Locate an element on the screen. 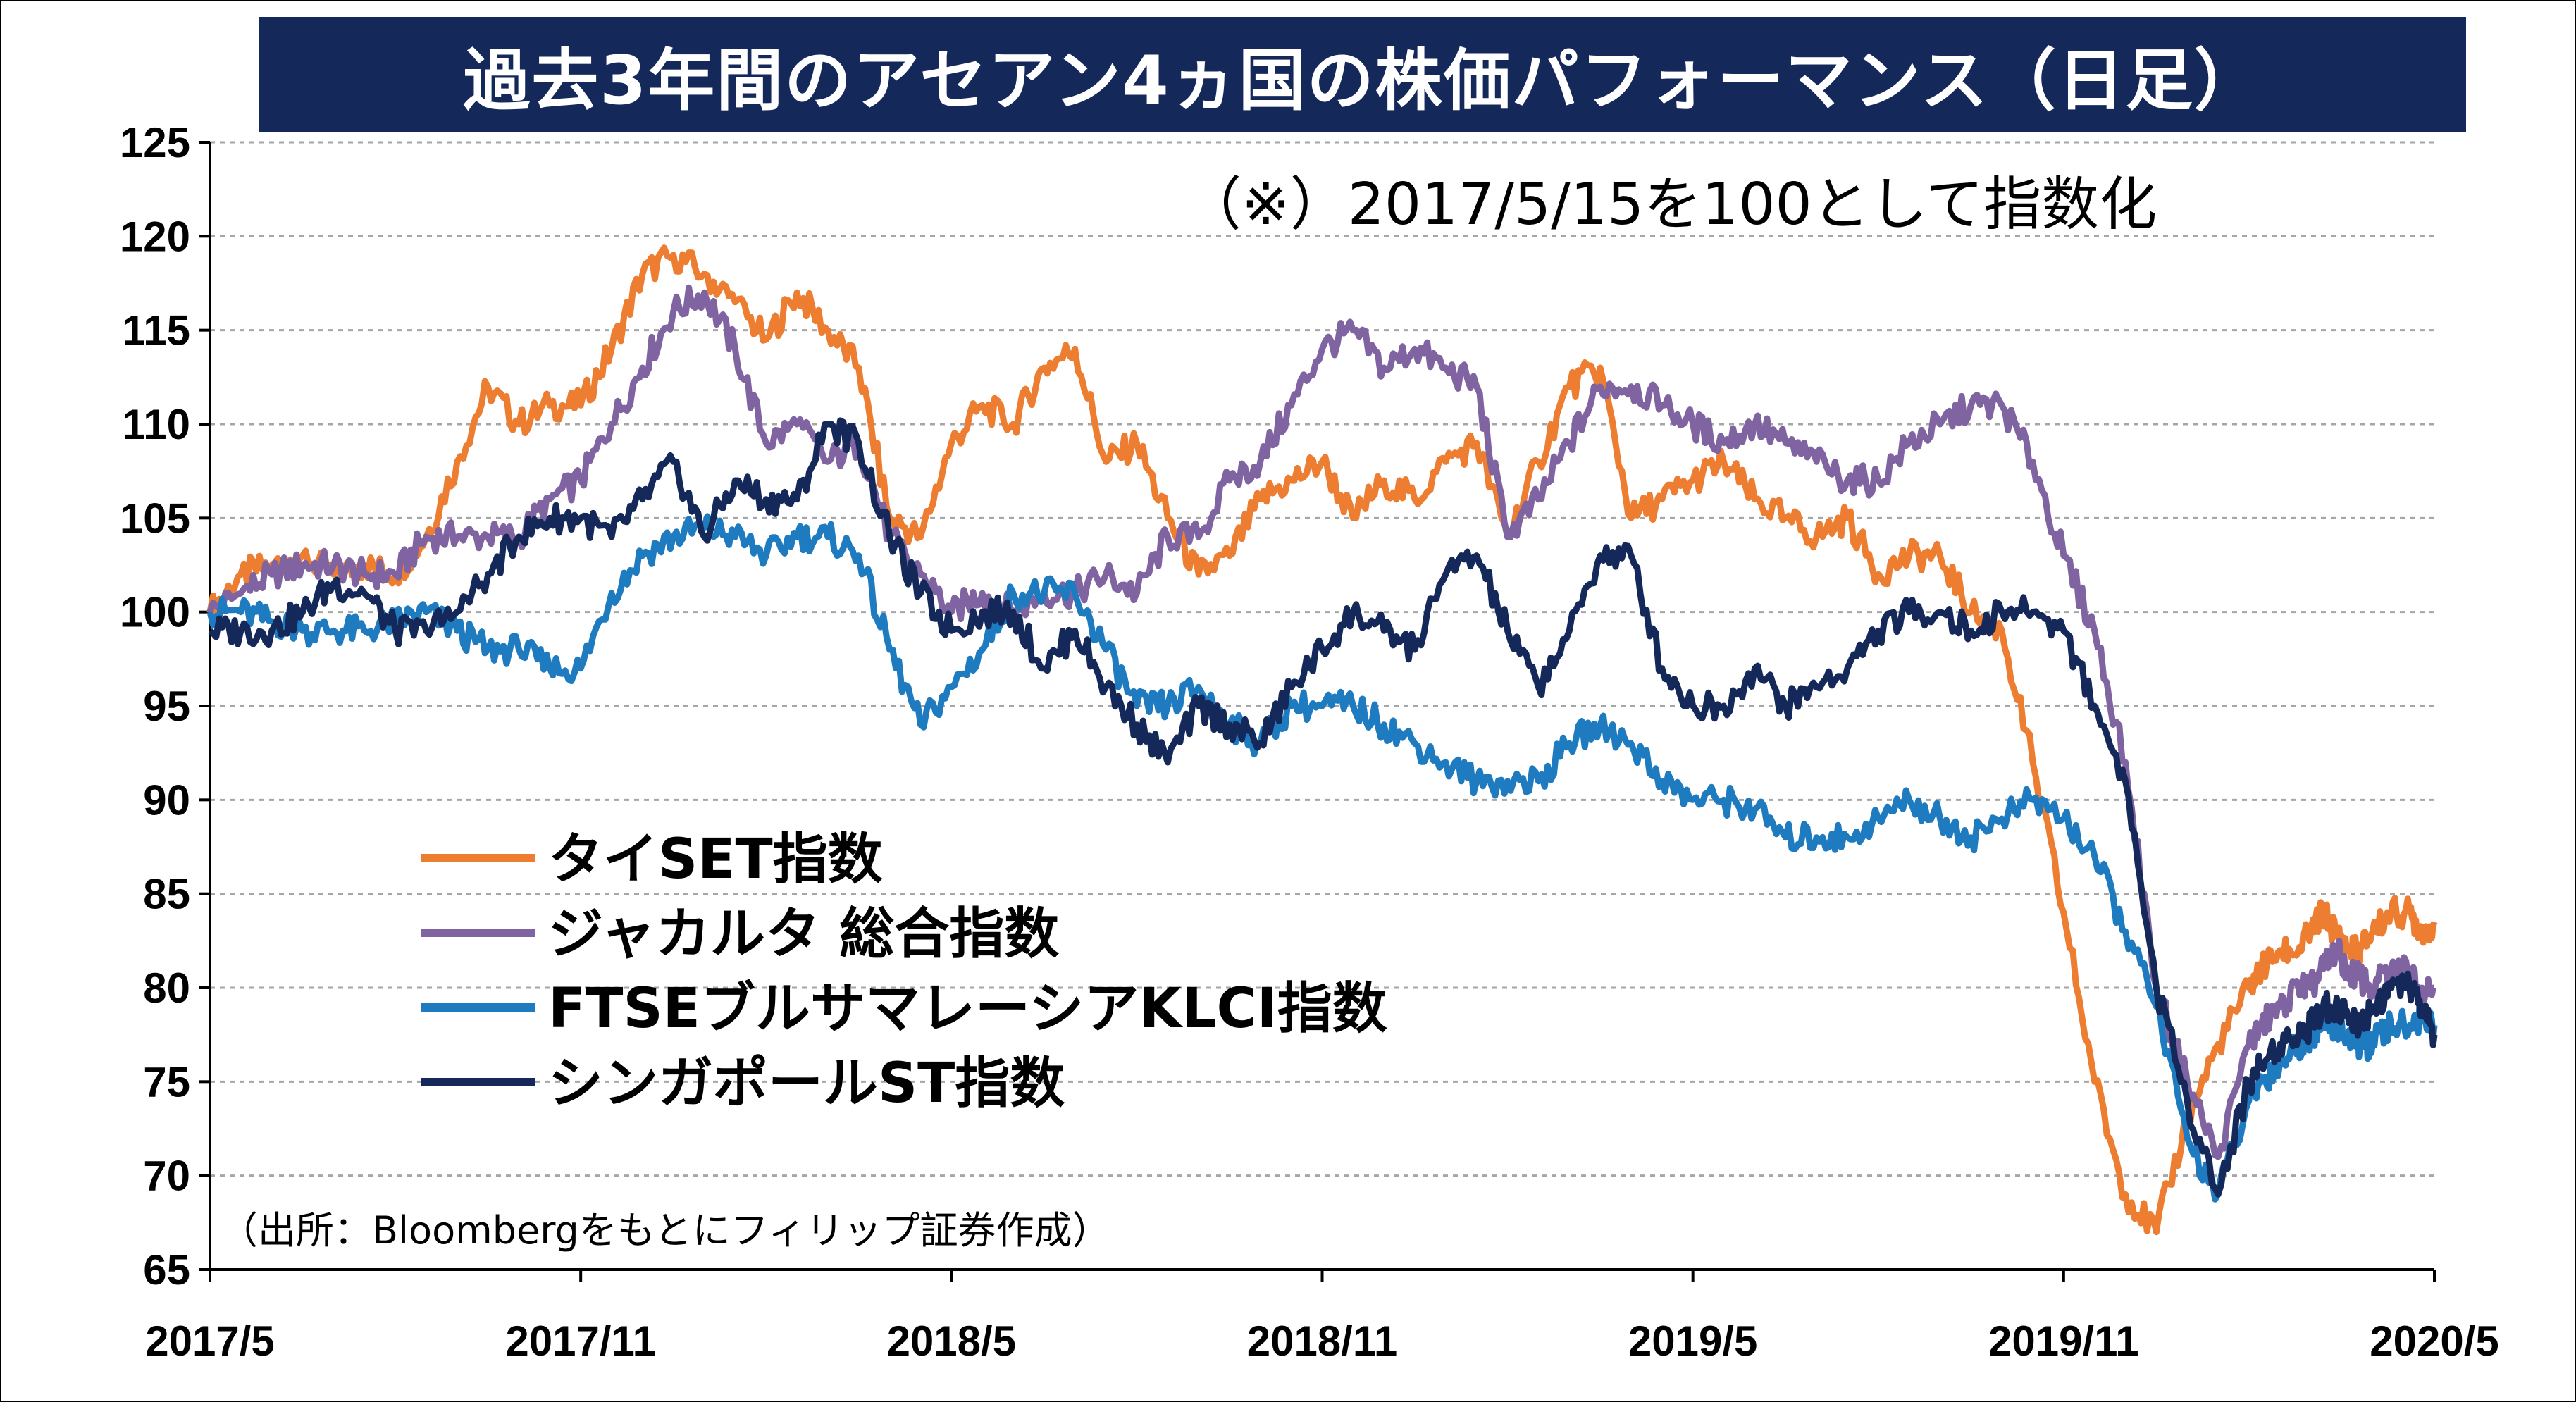 Image resolution: width=2576 pixels, height=1402 pixels. y-tick-labels: 65 70 75 80 85 90 95 100 105 110 115 120 125 is located at coordinates (165, 706).